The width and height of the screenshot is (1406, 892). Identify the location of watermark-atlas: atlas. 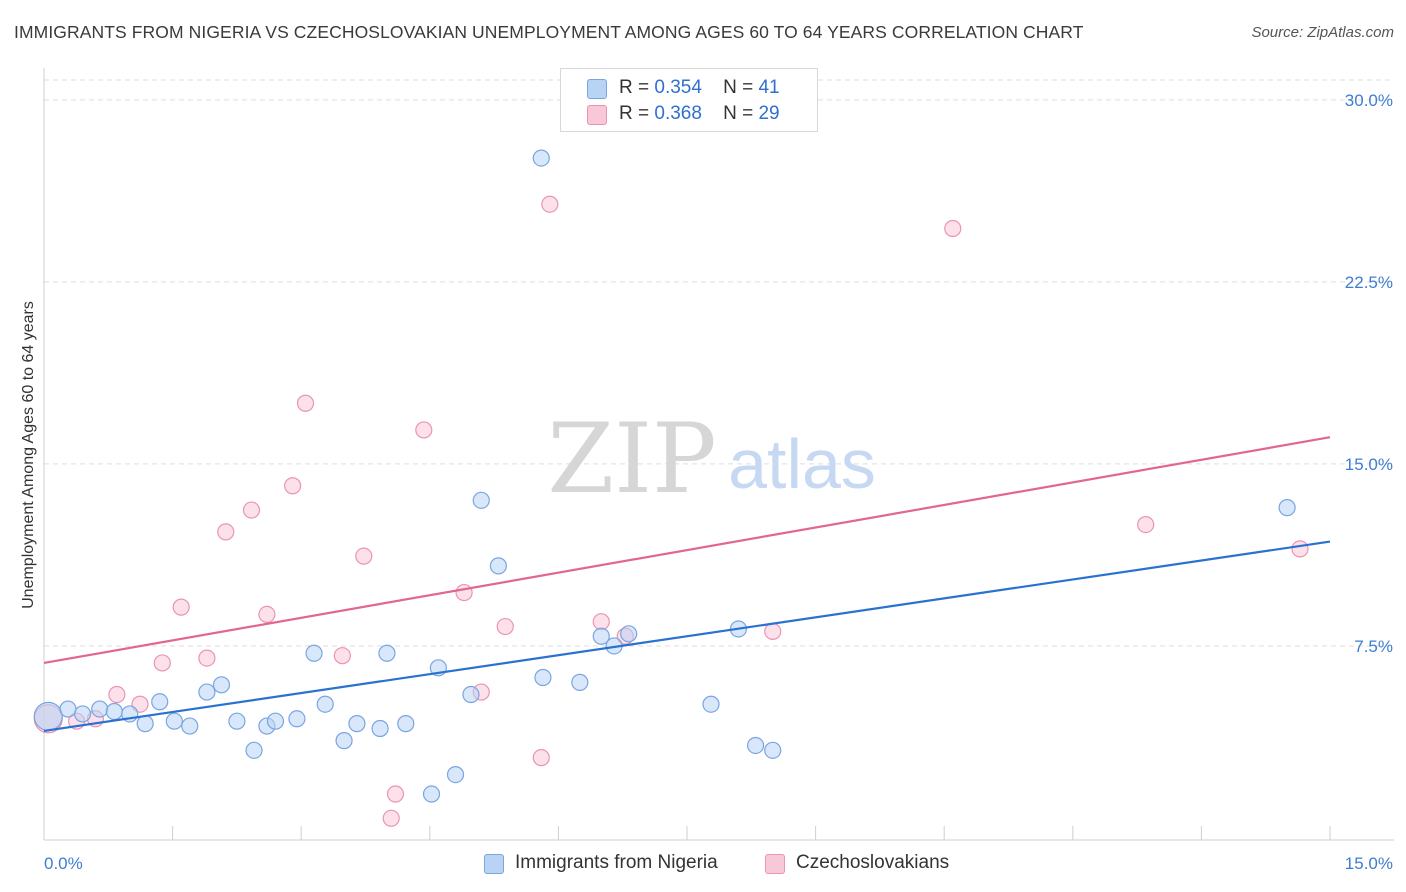
(802, 464).